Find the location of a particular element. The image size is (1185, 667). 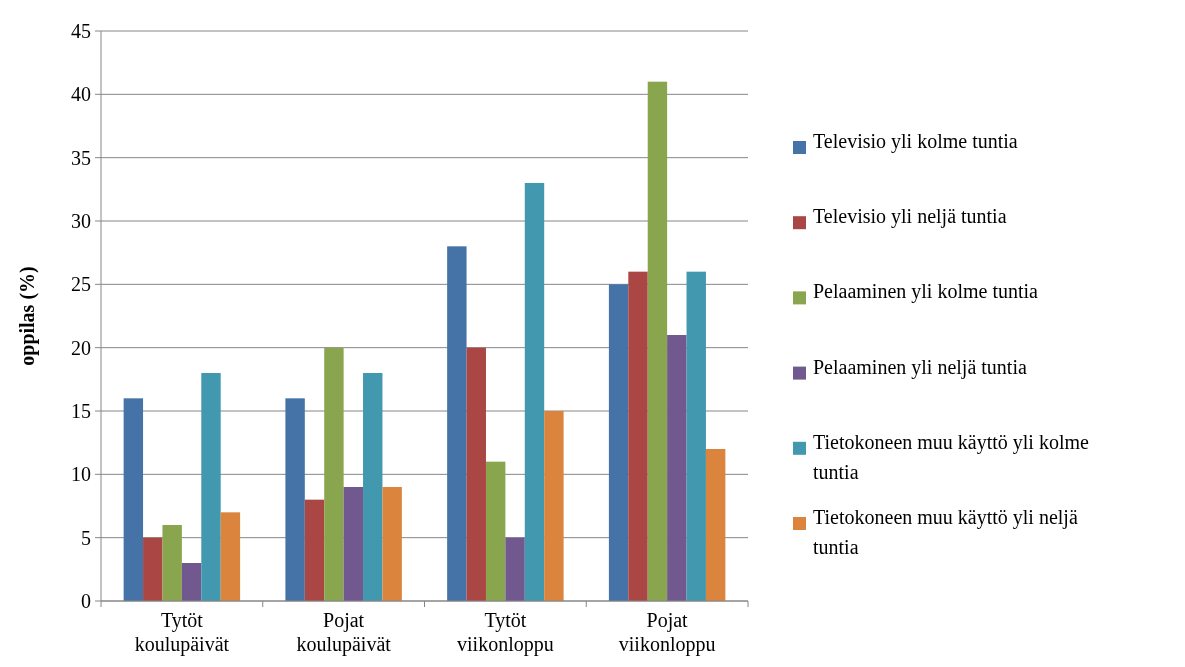

legend-label: Tietokoneen muu käyttö yli kolme tuntia is located at coordinates (951, 456).